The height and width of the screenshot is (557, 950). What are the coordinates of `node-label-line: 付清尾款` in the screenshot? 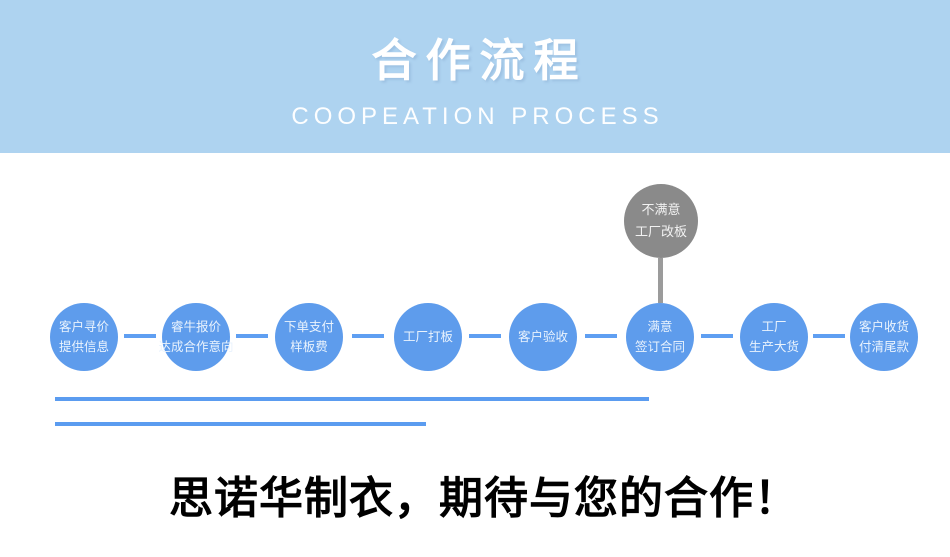 It's located at (883, 347).